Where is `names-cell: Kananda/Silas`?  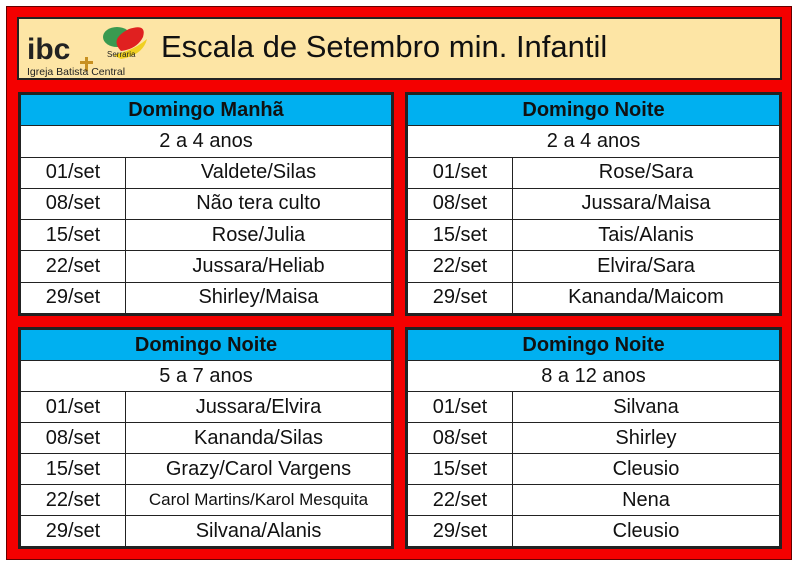 names-cell: Kananda/Silas is located at coordinates (258, 438).